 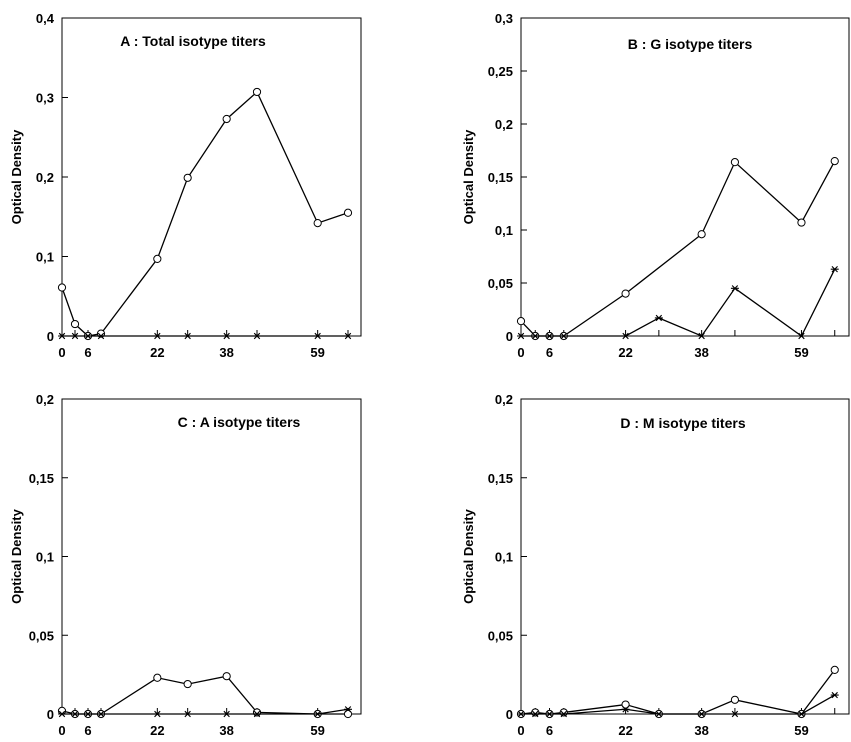 What do you see at coordinates (468, 176) in the screenshot?
I see `y-axis-label: Optical Density` at bounding box center [468, 176].